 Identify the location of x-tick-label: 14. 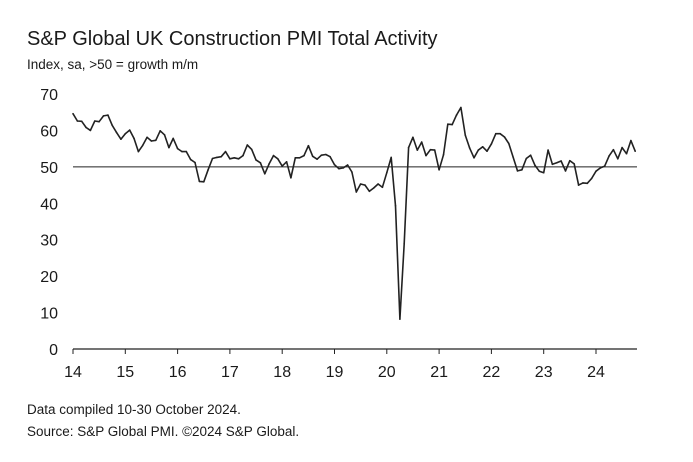
(73, 372).